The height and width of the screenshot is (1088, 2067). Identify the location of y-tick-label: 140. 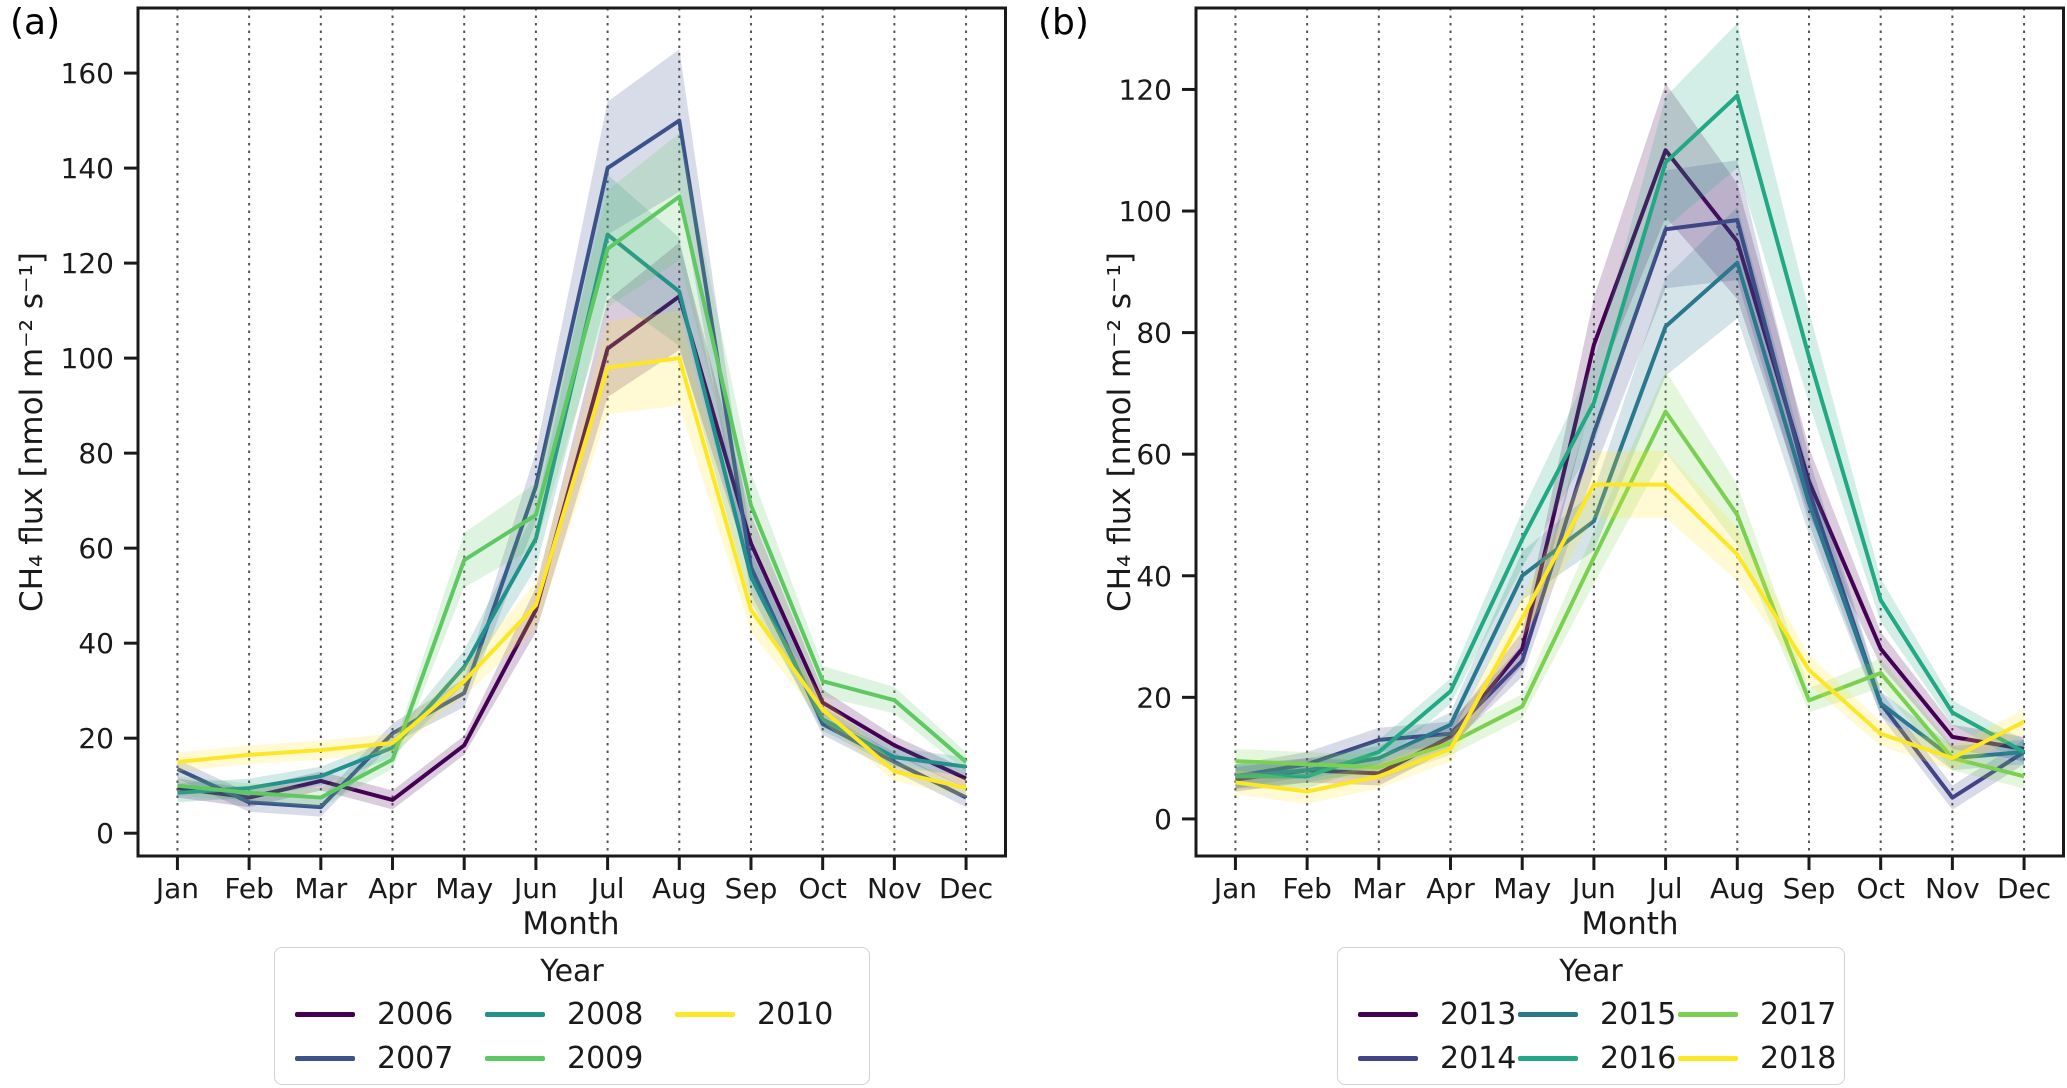
(87, 168).